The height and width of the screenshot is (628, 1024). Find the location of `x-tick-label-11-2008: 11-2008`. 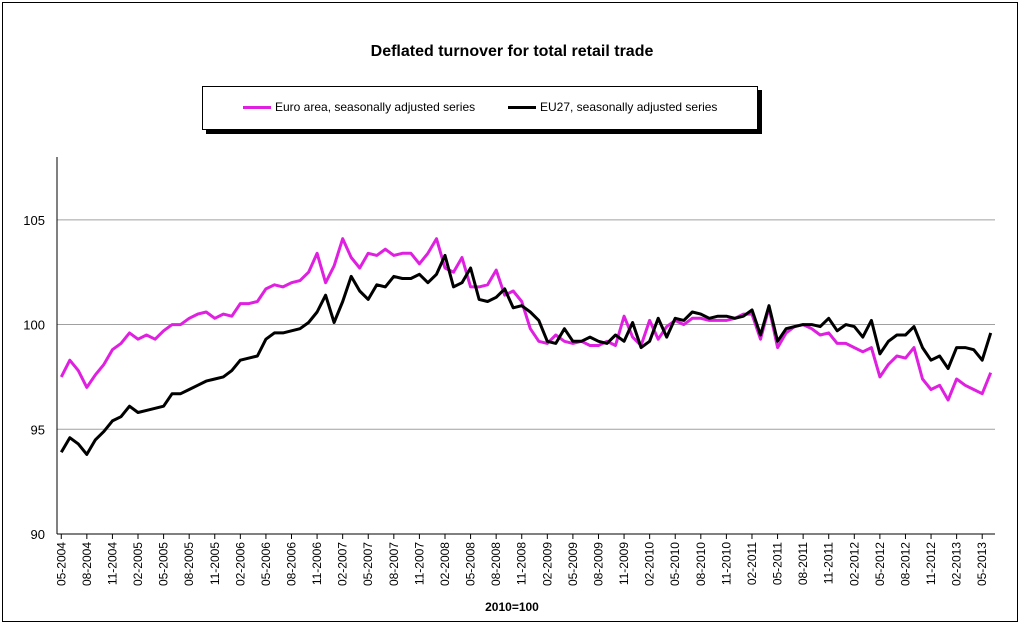

x-tick-label-11-2008: 11-2008 is located at coordinates (522, 563).